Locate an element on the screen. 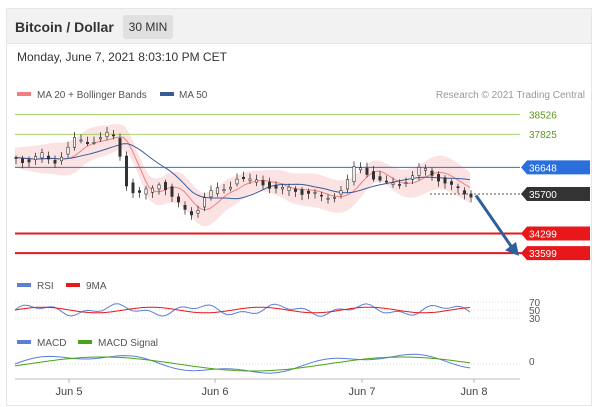 The image size is (595, 407). rsi-ma-line is located at coordinates (242, 310).